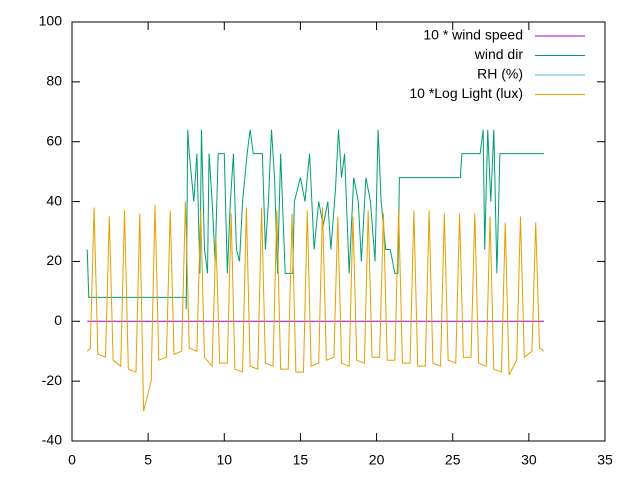  I want to click on y-tick-label: 60, so click(54, 140).